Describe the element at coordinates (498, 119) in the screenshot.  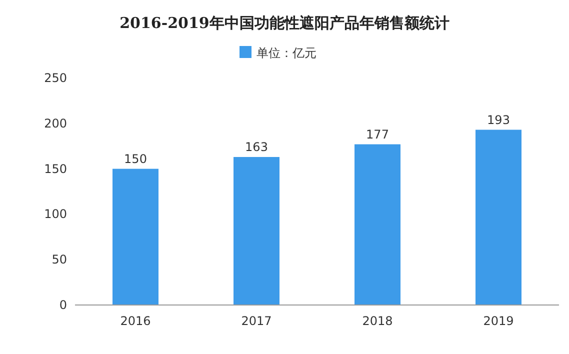
I see `data-label: 193` at that location.